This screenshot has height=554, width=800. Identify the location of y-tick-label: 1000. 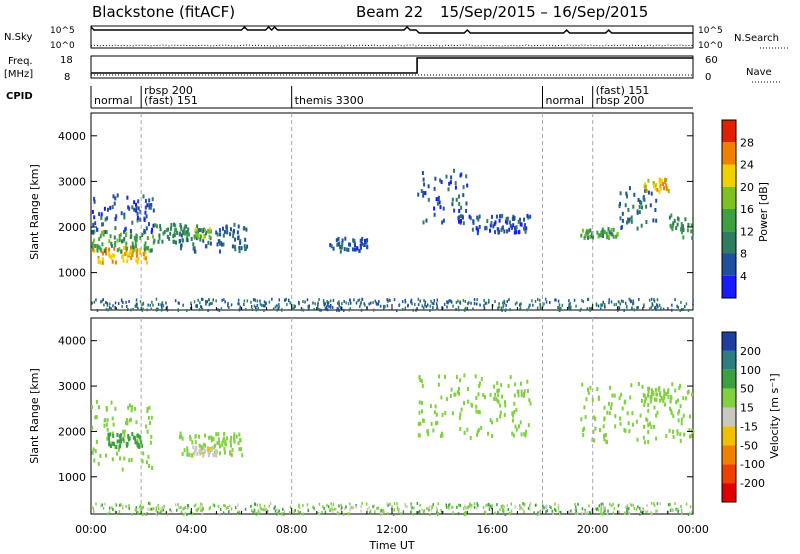
(72, 273).